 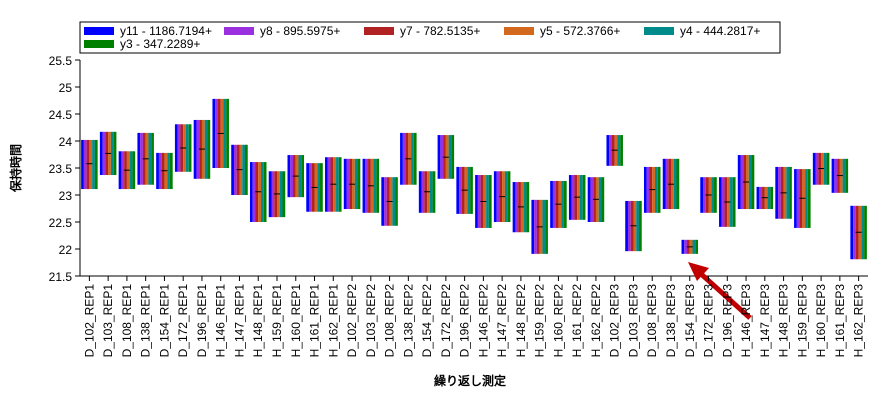 What do you see at coordinates (446, 321) in the screenshot?
I see `x-tick-label: D_172_REP2` at bounding box center [446, 321].